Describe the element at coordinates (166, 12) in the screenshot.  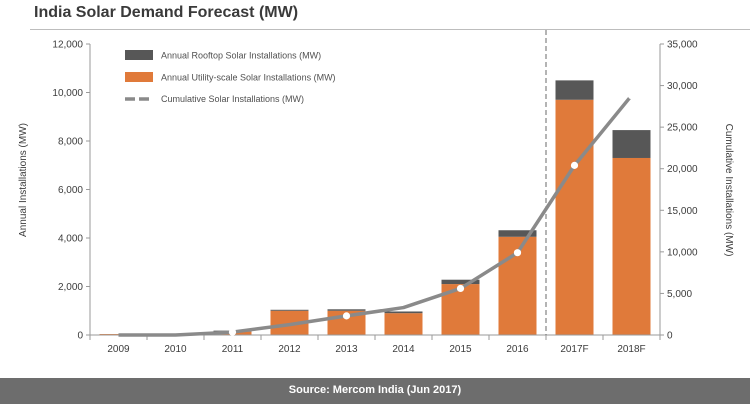
I see `chart-title: India Solar Demand Forecast (MW)` at that location.